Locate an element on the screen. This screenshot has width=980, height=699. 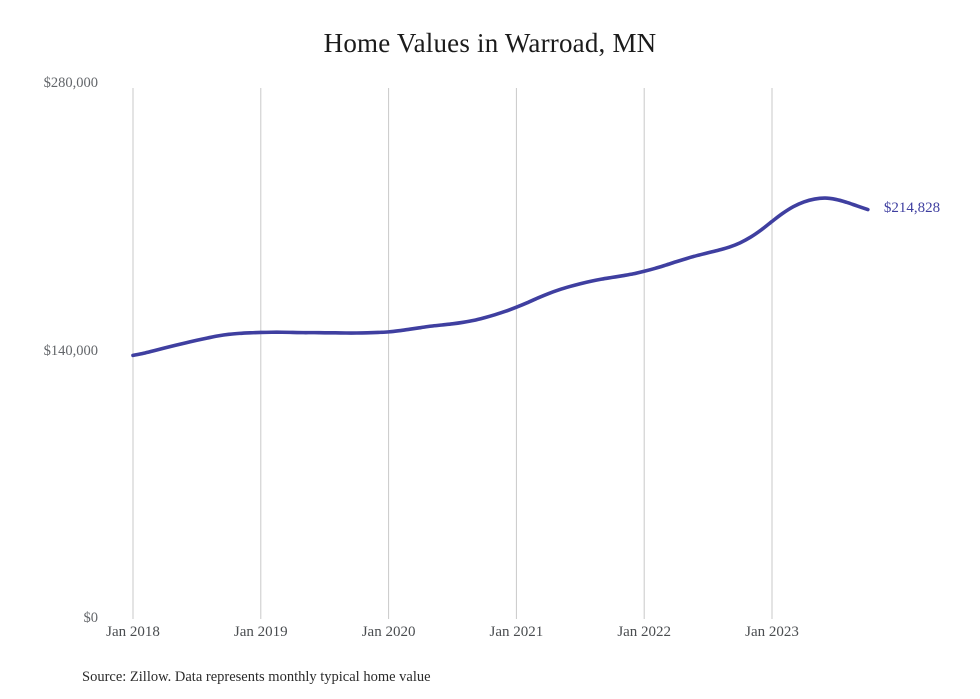
x-tick-label: Jan 2020 is located at coordinates (388, 632).